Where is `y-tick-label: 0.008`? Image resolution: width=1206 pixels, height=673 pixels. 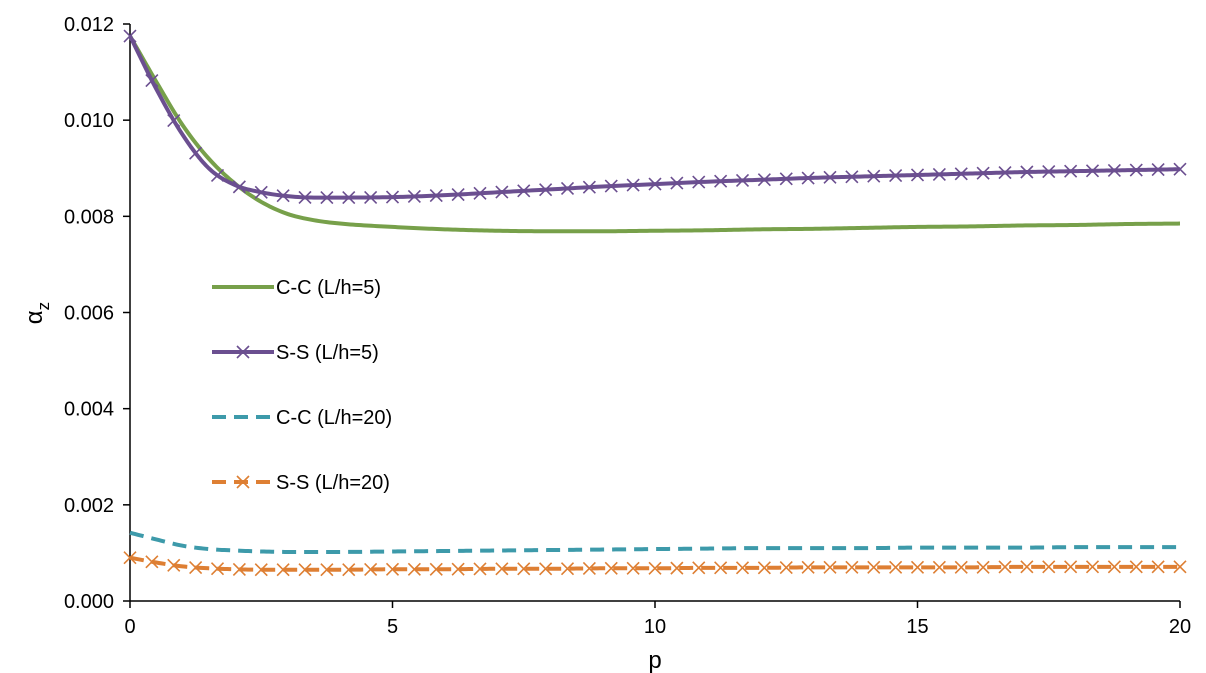
y-tick-label: 0.008 is located at coordinates (89, 217).